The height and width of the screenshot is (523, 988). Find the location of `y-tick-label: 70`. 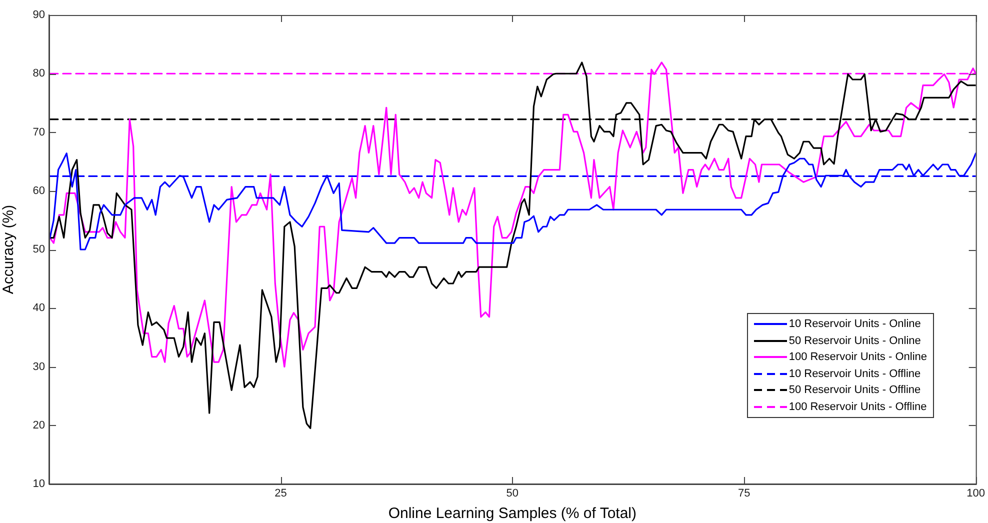

y-tick-label: 70 is located at coordinates (38, 132).